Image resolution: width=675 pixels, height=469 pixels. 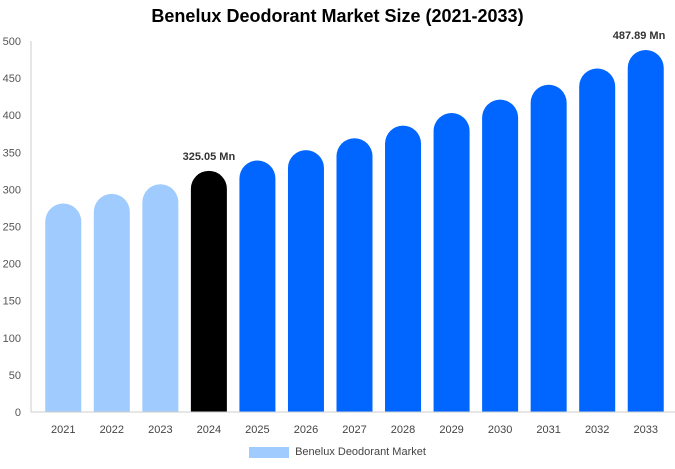 What do you see at coordinates (305, 281) in the screenshot?
I see `bar-2026` at bounding box center [305, 281].